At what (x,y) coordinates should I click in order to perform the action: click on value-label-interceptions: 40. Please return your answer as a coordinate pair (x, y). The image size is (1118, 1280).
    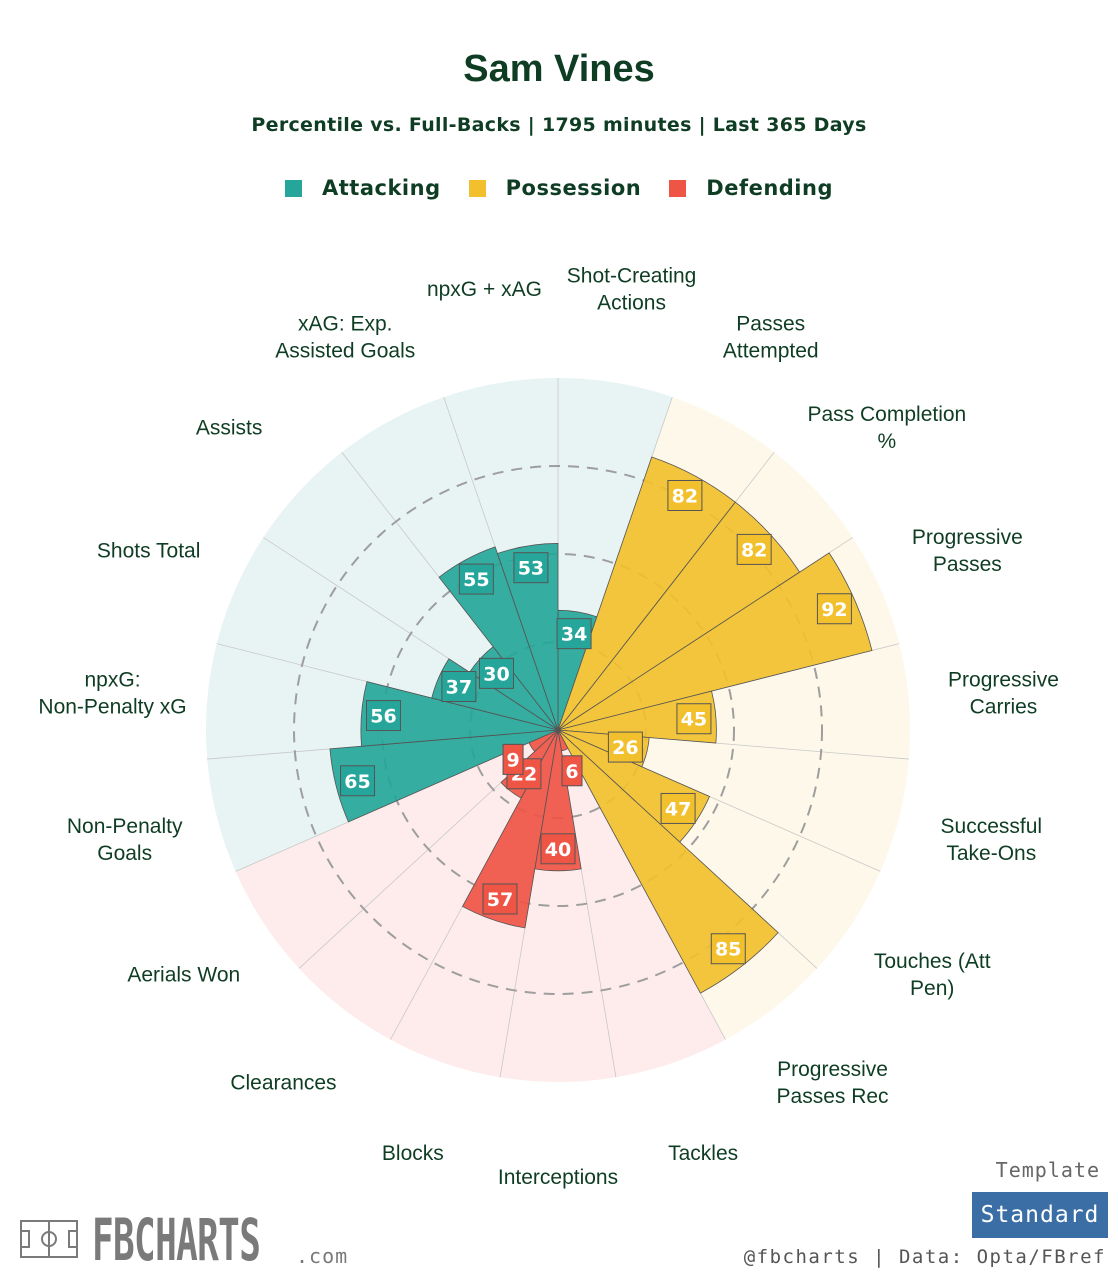
    Looking at the image, I should click on (558, 850).